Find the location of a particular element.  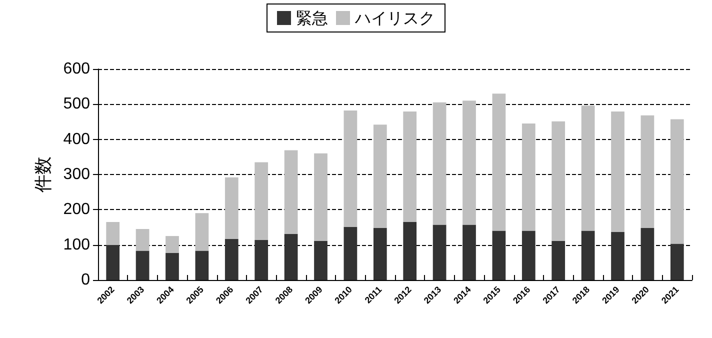

y-tick-label: 300 is located at coordinates (76, 174).